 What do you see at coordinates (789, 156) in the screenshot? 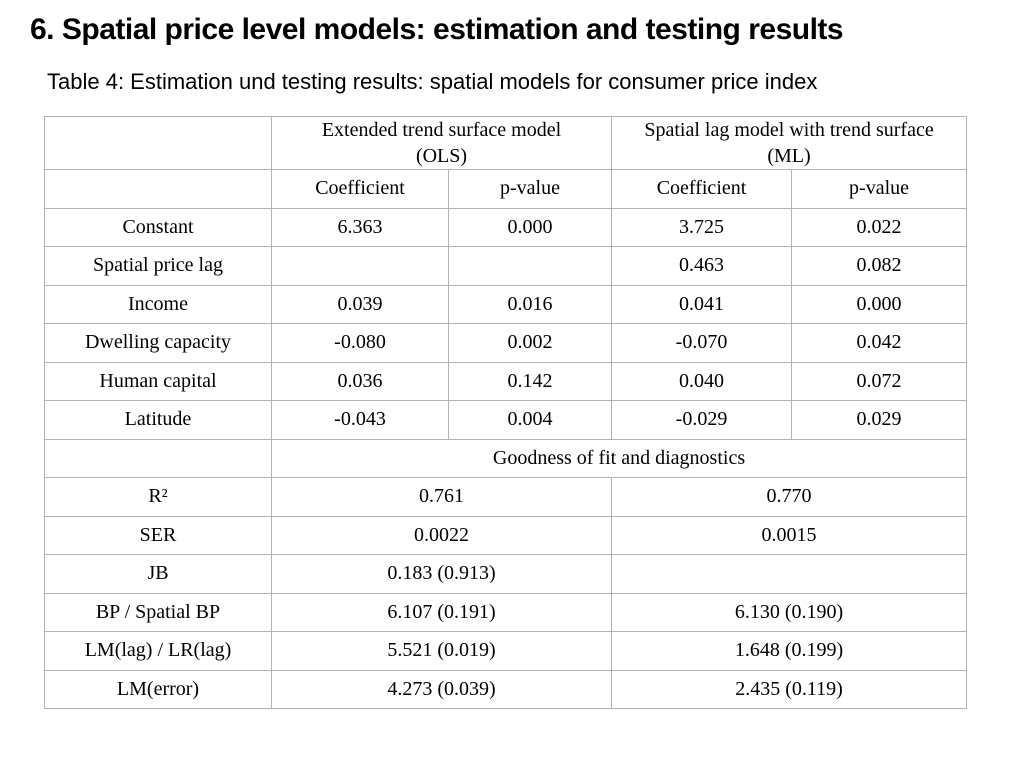
I see `ml-model-abbr: (ML)` at bounding box center [789, 156].